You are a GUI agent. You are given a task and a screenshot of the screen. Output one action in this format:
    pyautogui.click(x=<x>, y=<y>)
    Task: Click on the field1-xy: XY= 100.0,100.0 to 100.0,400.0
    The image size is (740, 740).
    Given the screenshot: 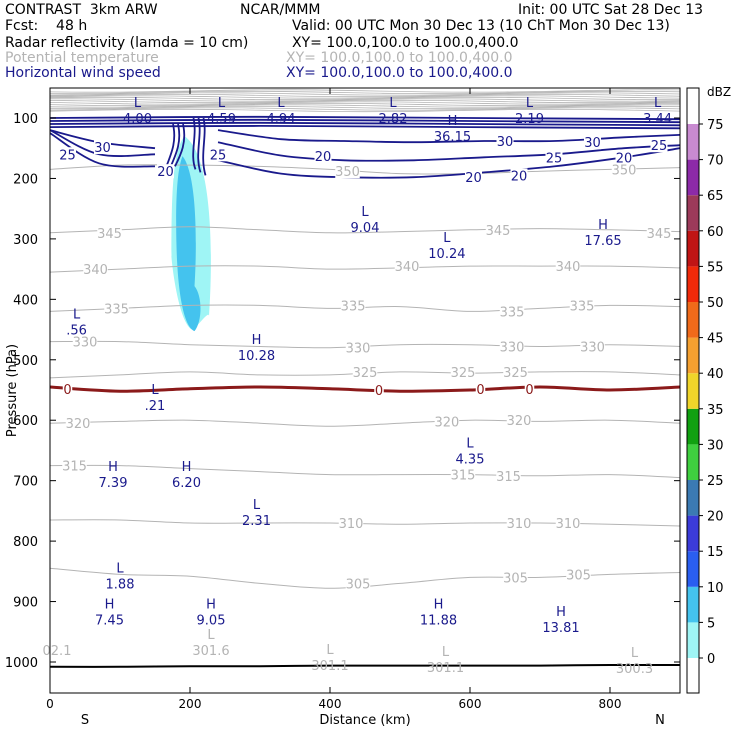 What is the action you would take?
    pyautogui.click(x=405, y=43)
    